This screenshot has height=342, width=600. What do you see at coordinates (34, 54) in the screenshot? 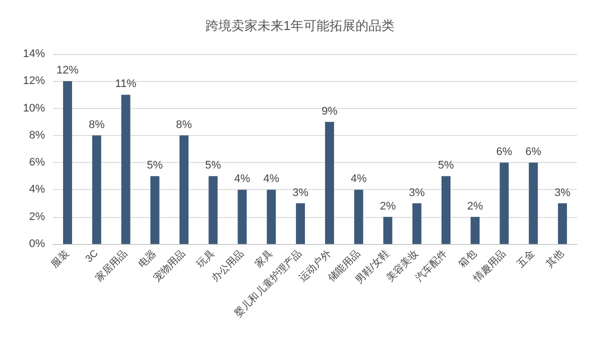
I see `y-tick-label: 14%` at bounding box center [34, 54].